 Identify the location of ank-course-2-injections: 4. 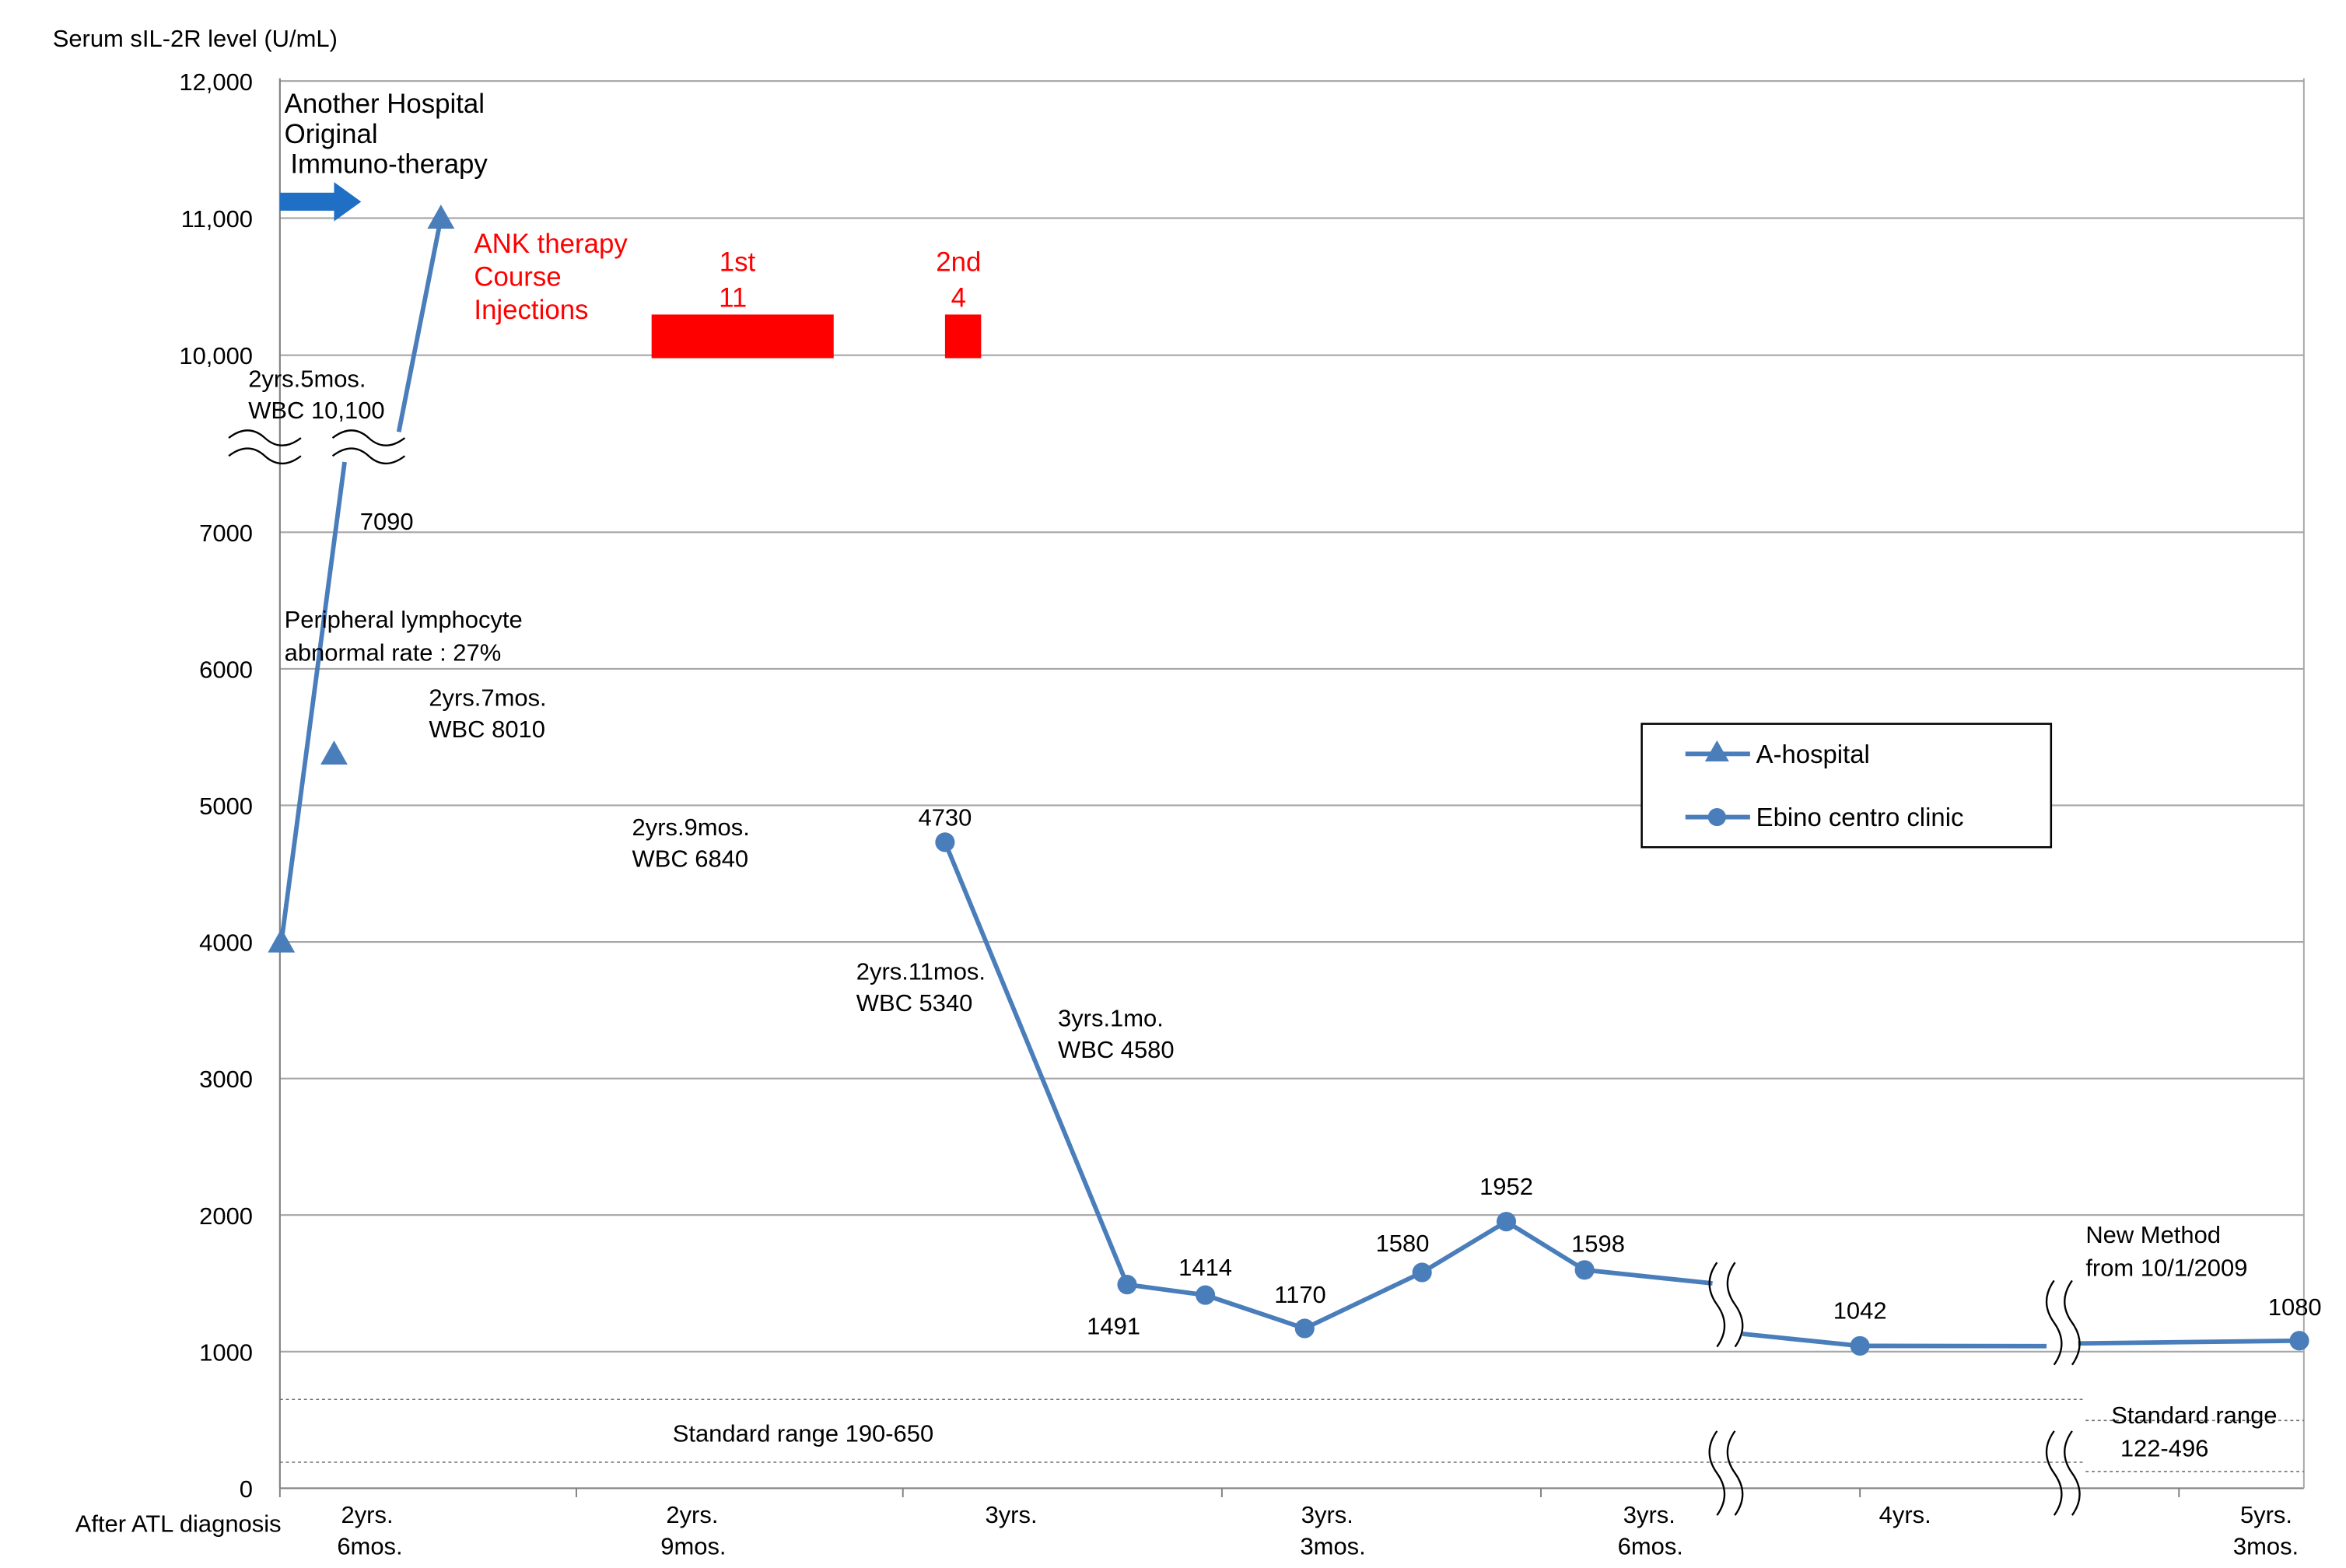
(959, 298).